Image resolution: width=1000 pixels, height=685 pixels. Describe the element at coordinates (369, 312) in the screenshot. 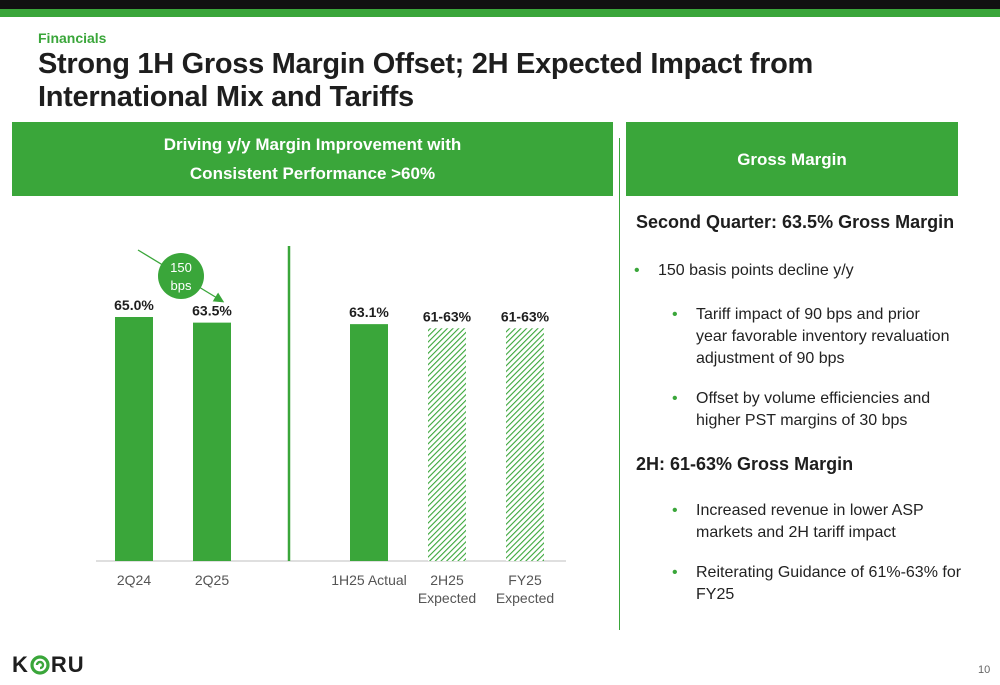

I see `data-label-2: 63.1%` at that location.